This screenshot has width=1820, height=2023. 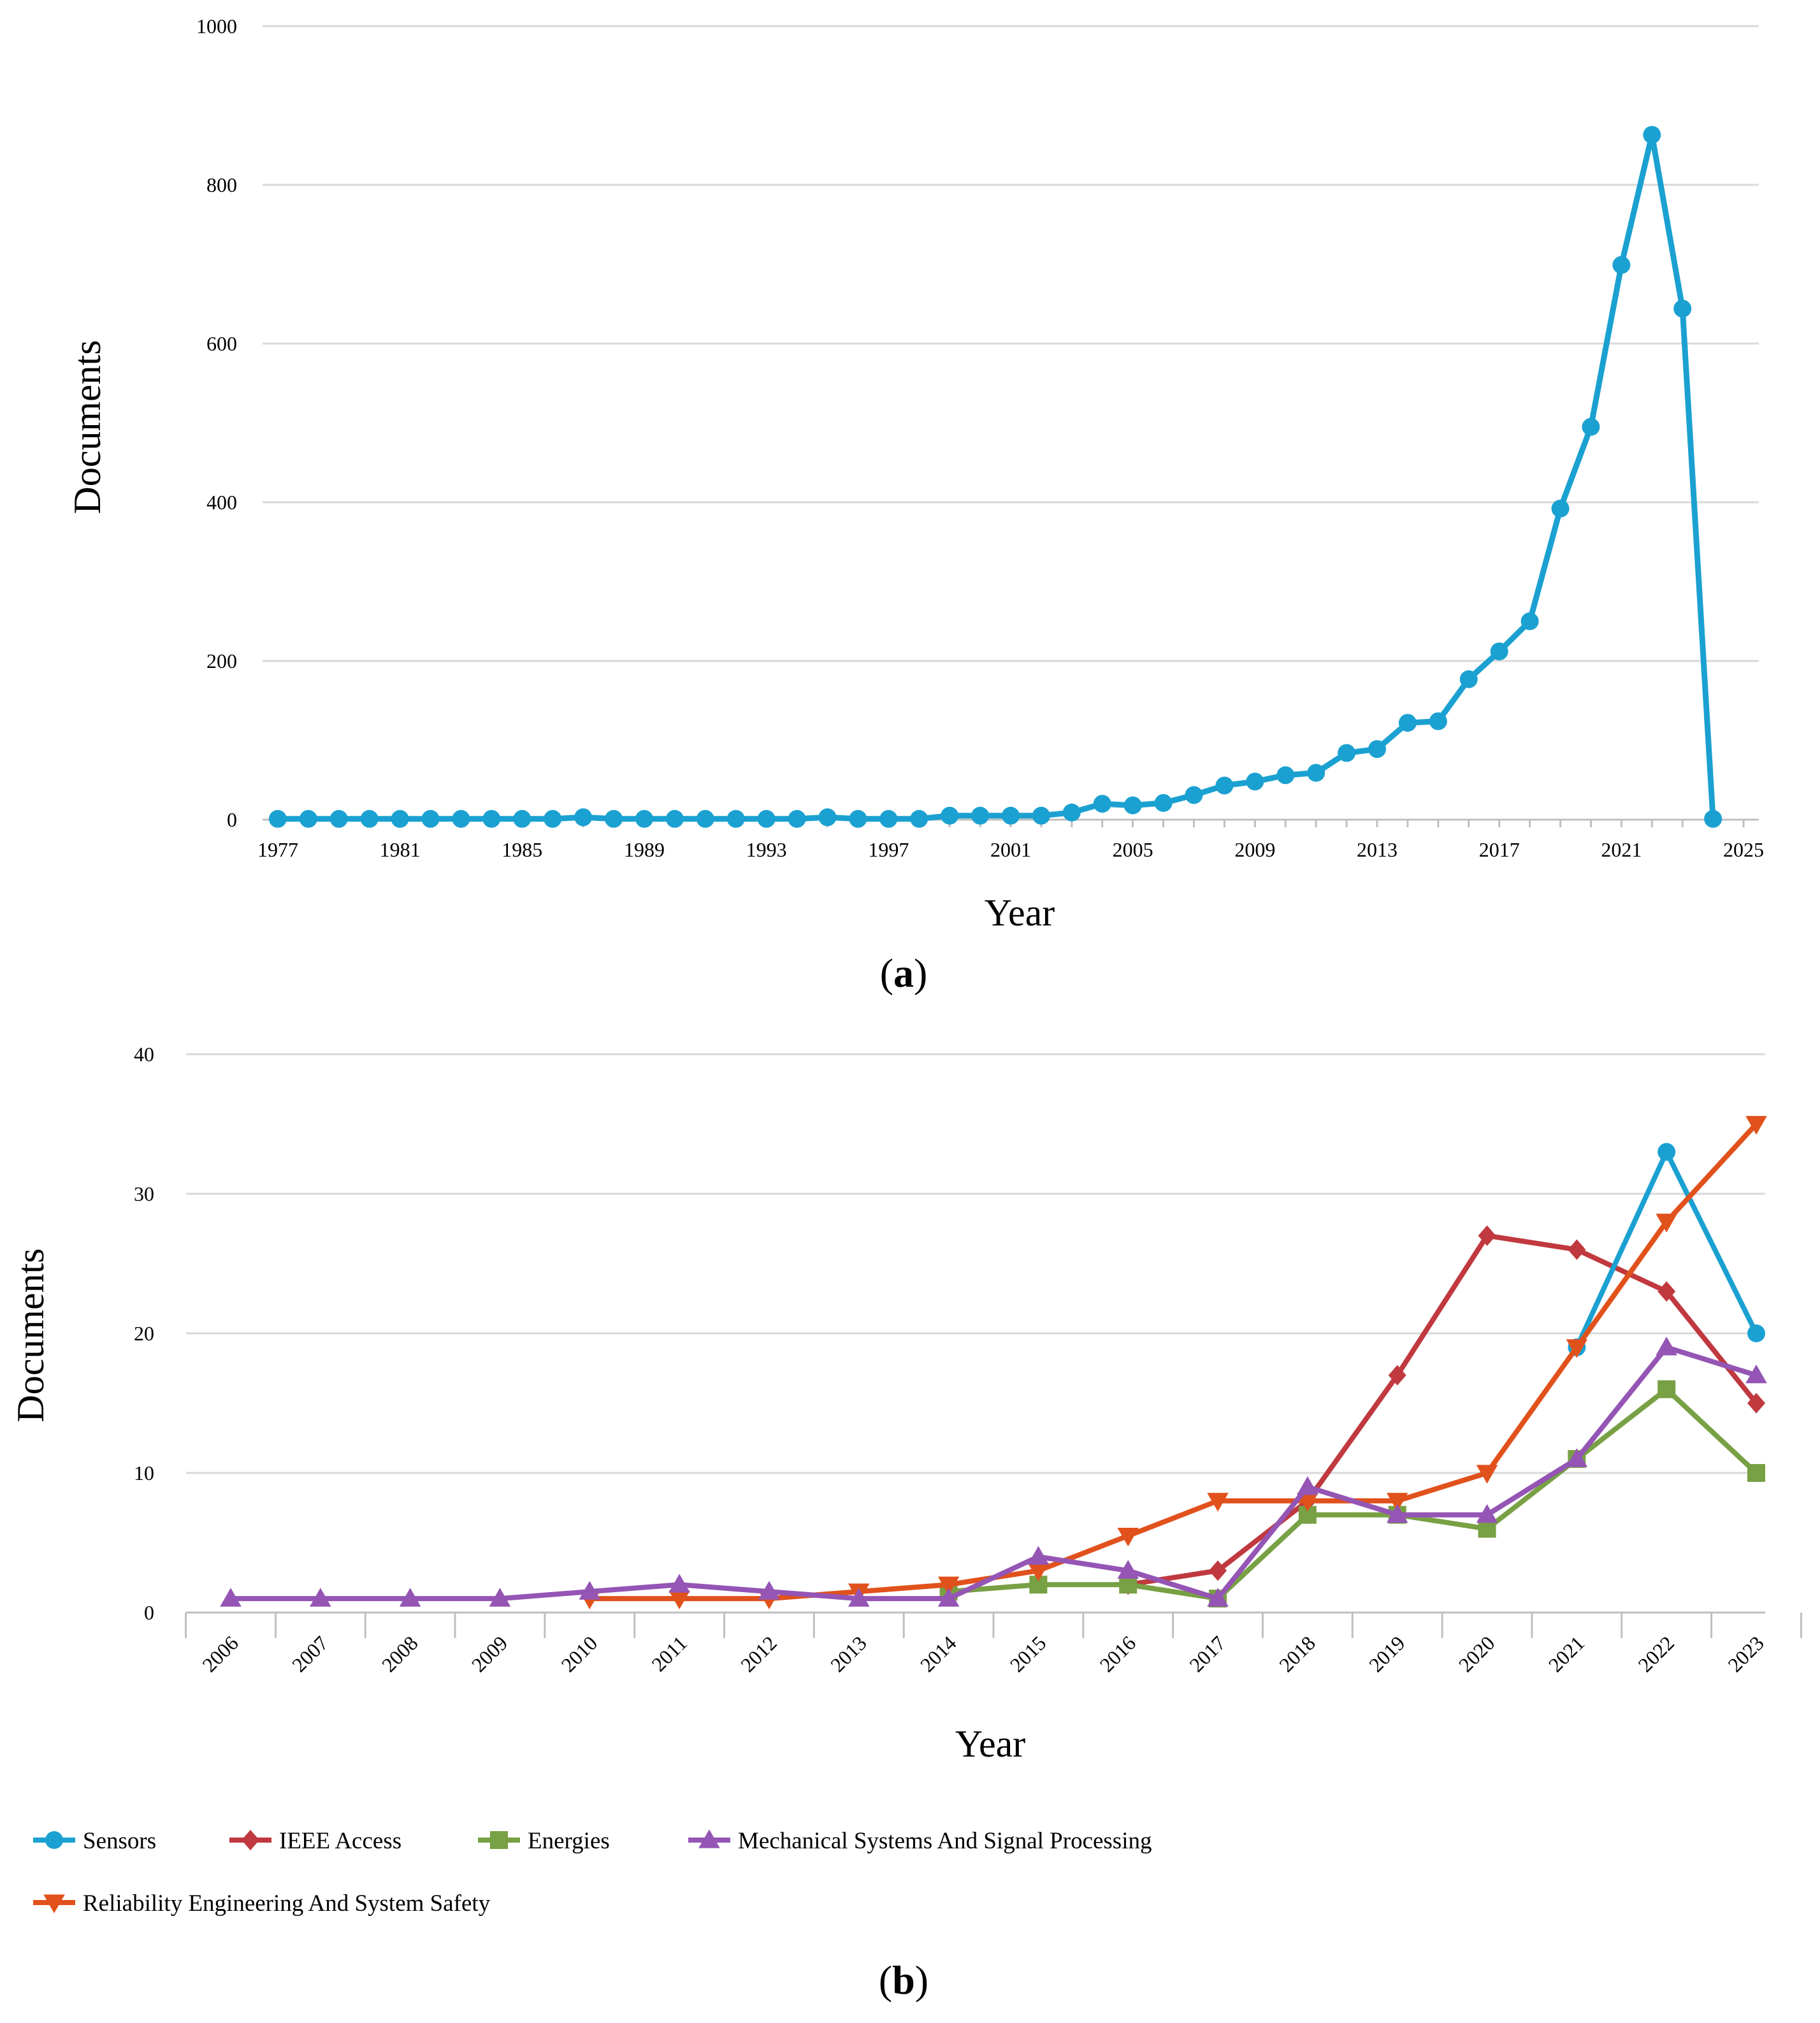 What do you see at coordinates (216, 26) in the screenshot?
I see `y-tick-label: 1000` at bounding box center [216, 26].